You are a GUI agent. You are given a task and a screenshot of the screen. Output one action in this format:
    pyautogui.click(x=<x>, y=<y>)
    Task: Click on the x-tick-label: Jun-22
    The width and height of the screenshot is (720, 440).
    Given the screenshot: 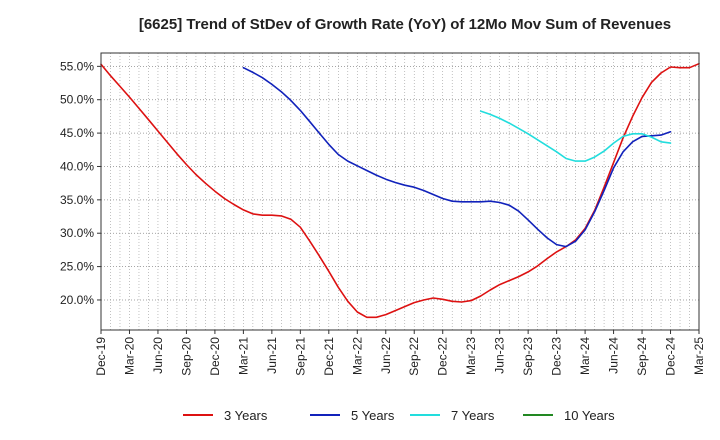 What is the action you would take?
    pyautogui.click(x=386, y=355)
    